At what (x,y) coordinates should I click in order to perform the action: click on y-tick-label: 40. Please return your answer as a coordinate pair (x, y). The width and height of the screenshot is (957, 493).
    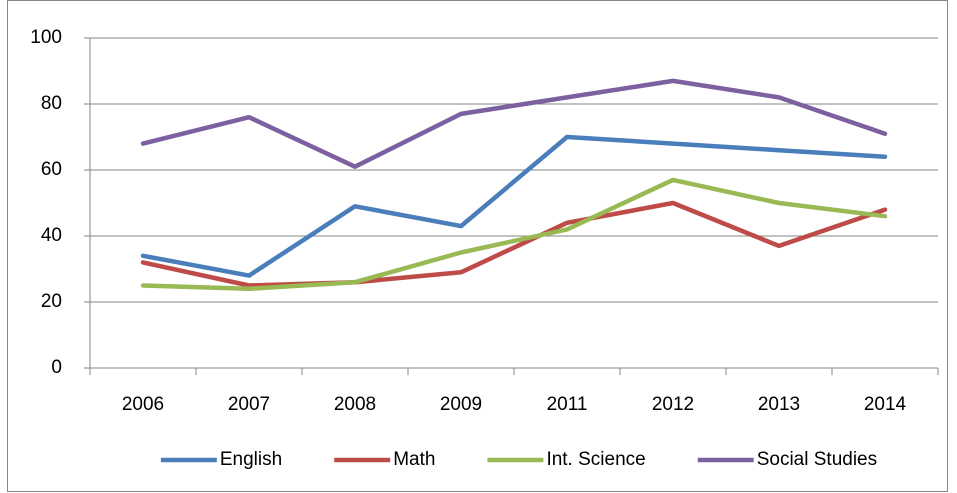
    Looking at the image, I should click on (51, 235).